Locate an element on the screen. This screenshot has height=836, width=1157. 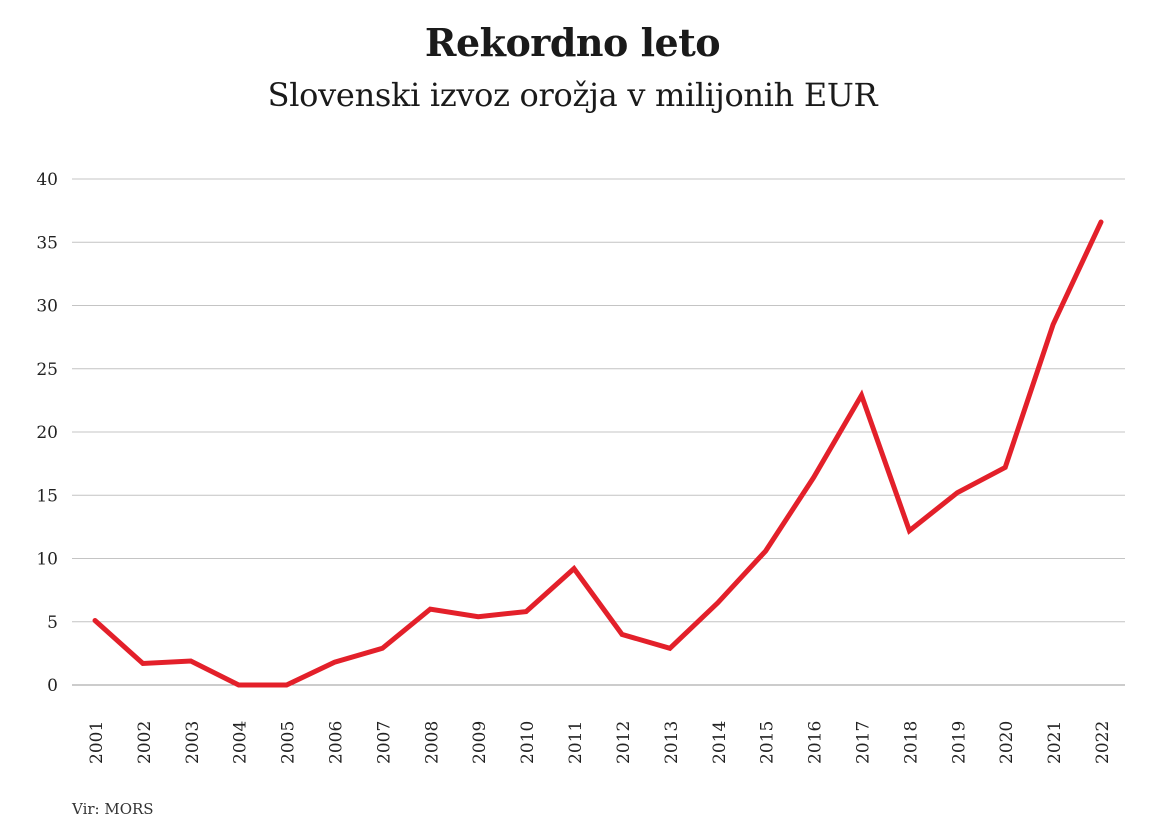
x-tick-label: 2002 is located at coordinates (145, 742).